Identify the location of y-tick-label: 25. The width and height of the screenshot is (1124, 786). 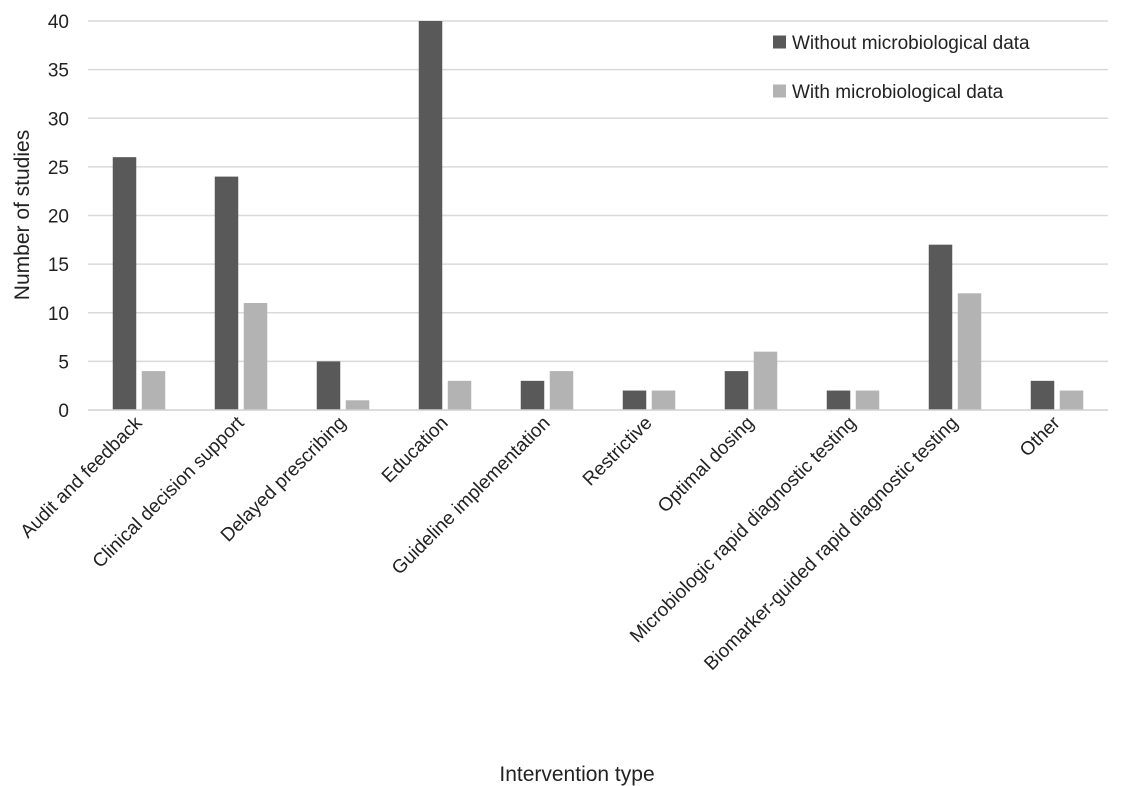
(58, 168).